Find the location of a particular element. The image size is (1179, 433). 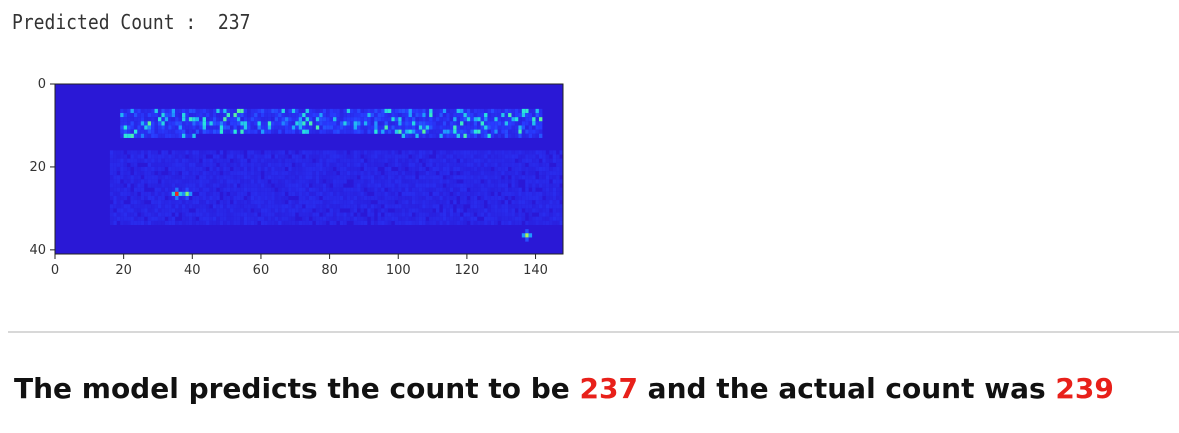

caption-text-2: and the actual count was is located at coordinates (846, 388).